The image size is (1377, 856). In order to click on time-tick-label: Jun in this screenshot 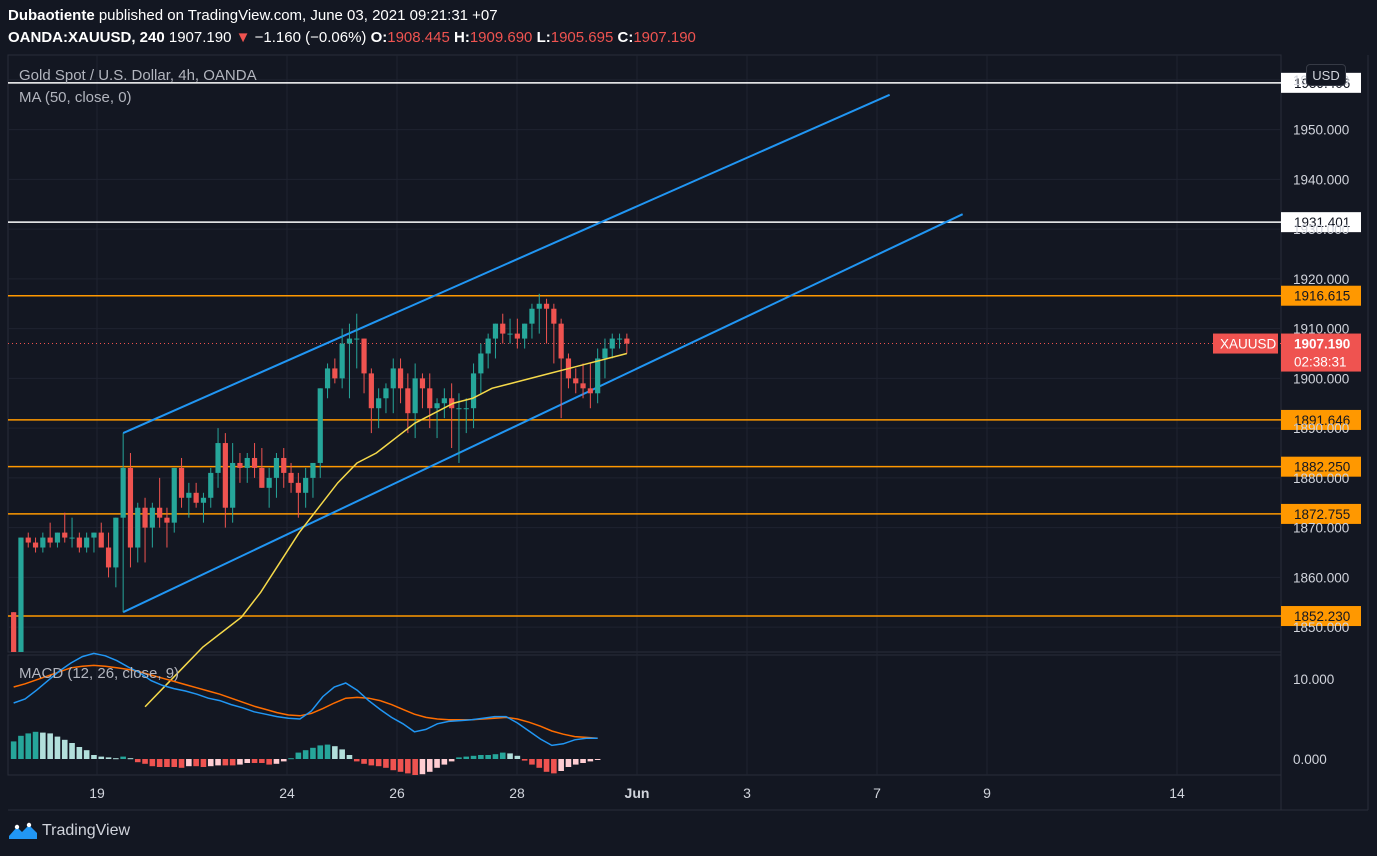, I will do `click(637, 793)`.